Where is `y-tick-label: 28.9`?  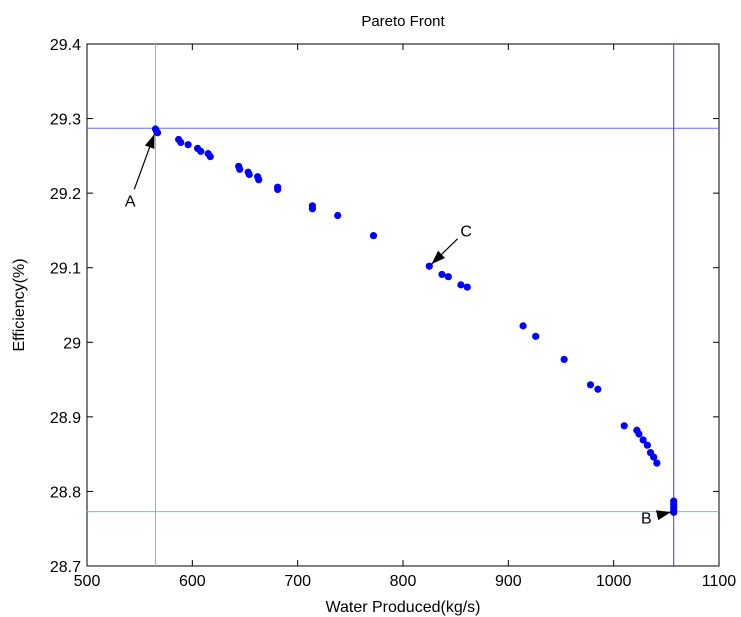 y-tick-label: 28.9 is located at coordinates (65, 418).